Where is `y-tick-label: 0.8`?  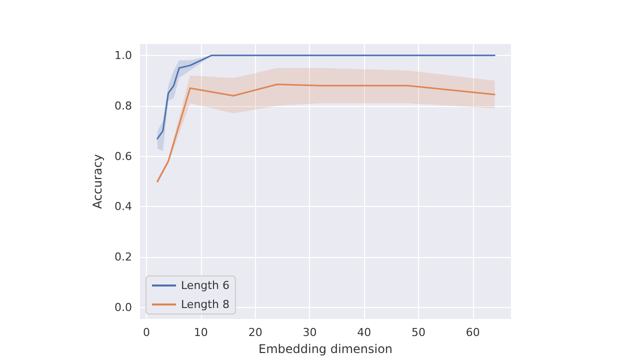
y-tick-label: 0.8 is located at coordinates (123, 105).